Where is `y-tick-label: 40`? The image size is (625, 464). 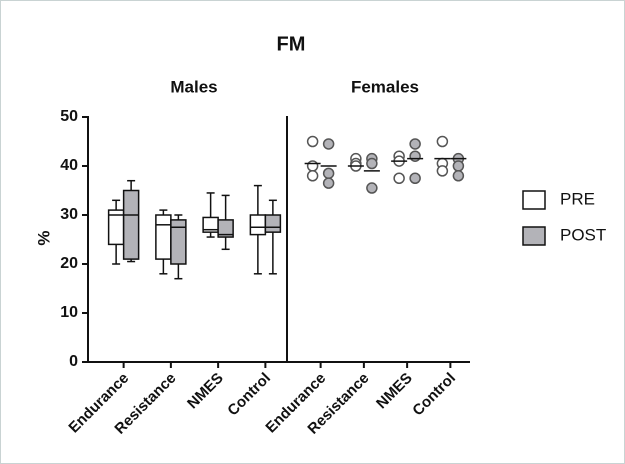
y-tick-label: 40 is located at coordinates (69, 165).